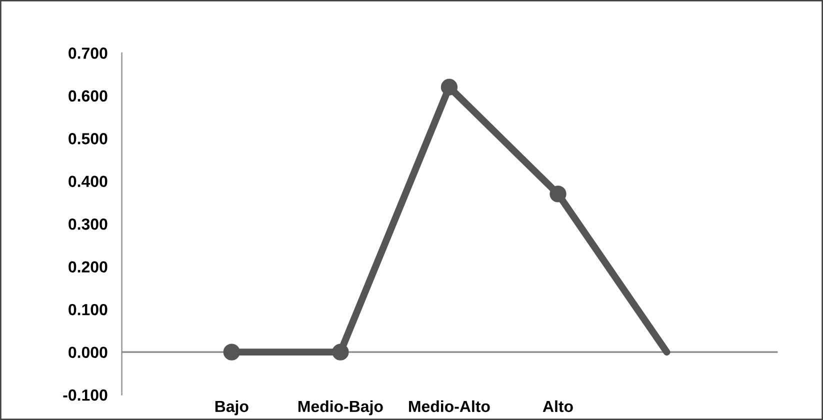 This screenshot has width=823, height=420. What do you see at coordinates (88, 182) in the screenshot?
I see `y-tick-label: 0.400` at bounding box center [88, 182].